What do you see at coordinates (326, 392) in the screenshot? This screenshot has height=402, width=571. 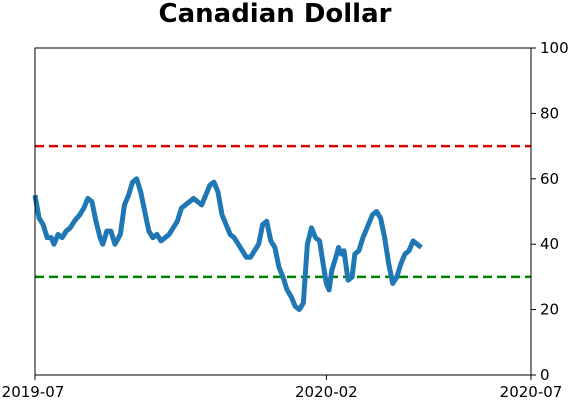 I see `x-tick-label-2020-02: 2020-02` at bounding box center [326, 392].